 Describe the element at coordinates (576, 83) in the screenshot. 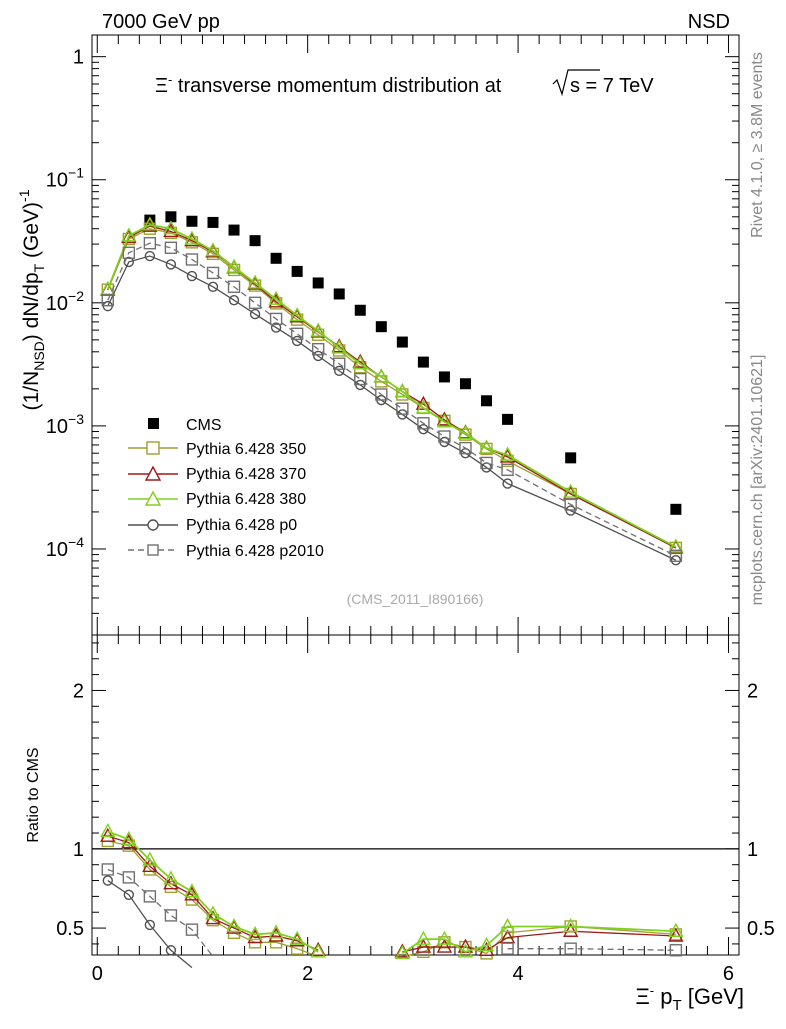

I see `sqrt-sign` at that location.